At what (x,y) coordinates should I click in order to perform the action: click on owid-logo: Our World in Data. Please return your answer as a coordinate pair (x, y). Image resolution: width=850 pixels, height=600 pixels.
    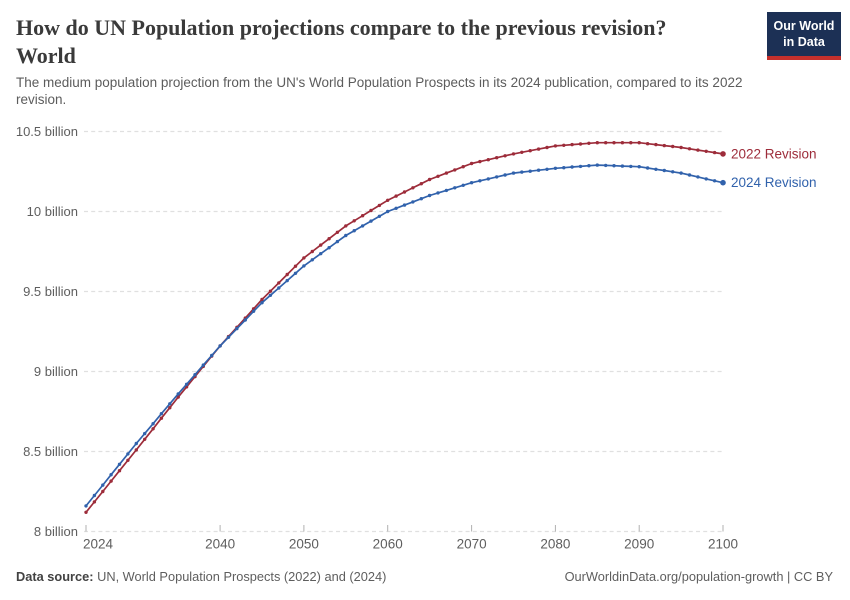
    Looking at the image, I should click on (804, 36).